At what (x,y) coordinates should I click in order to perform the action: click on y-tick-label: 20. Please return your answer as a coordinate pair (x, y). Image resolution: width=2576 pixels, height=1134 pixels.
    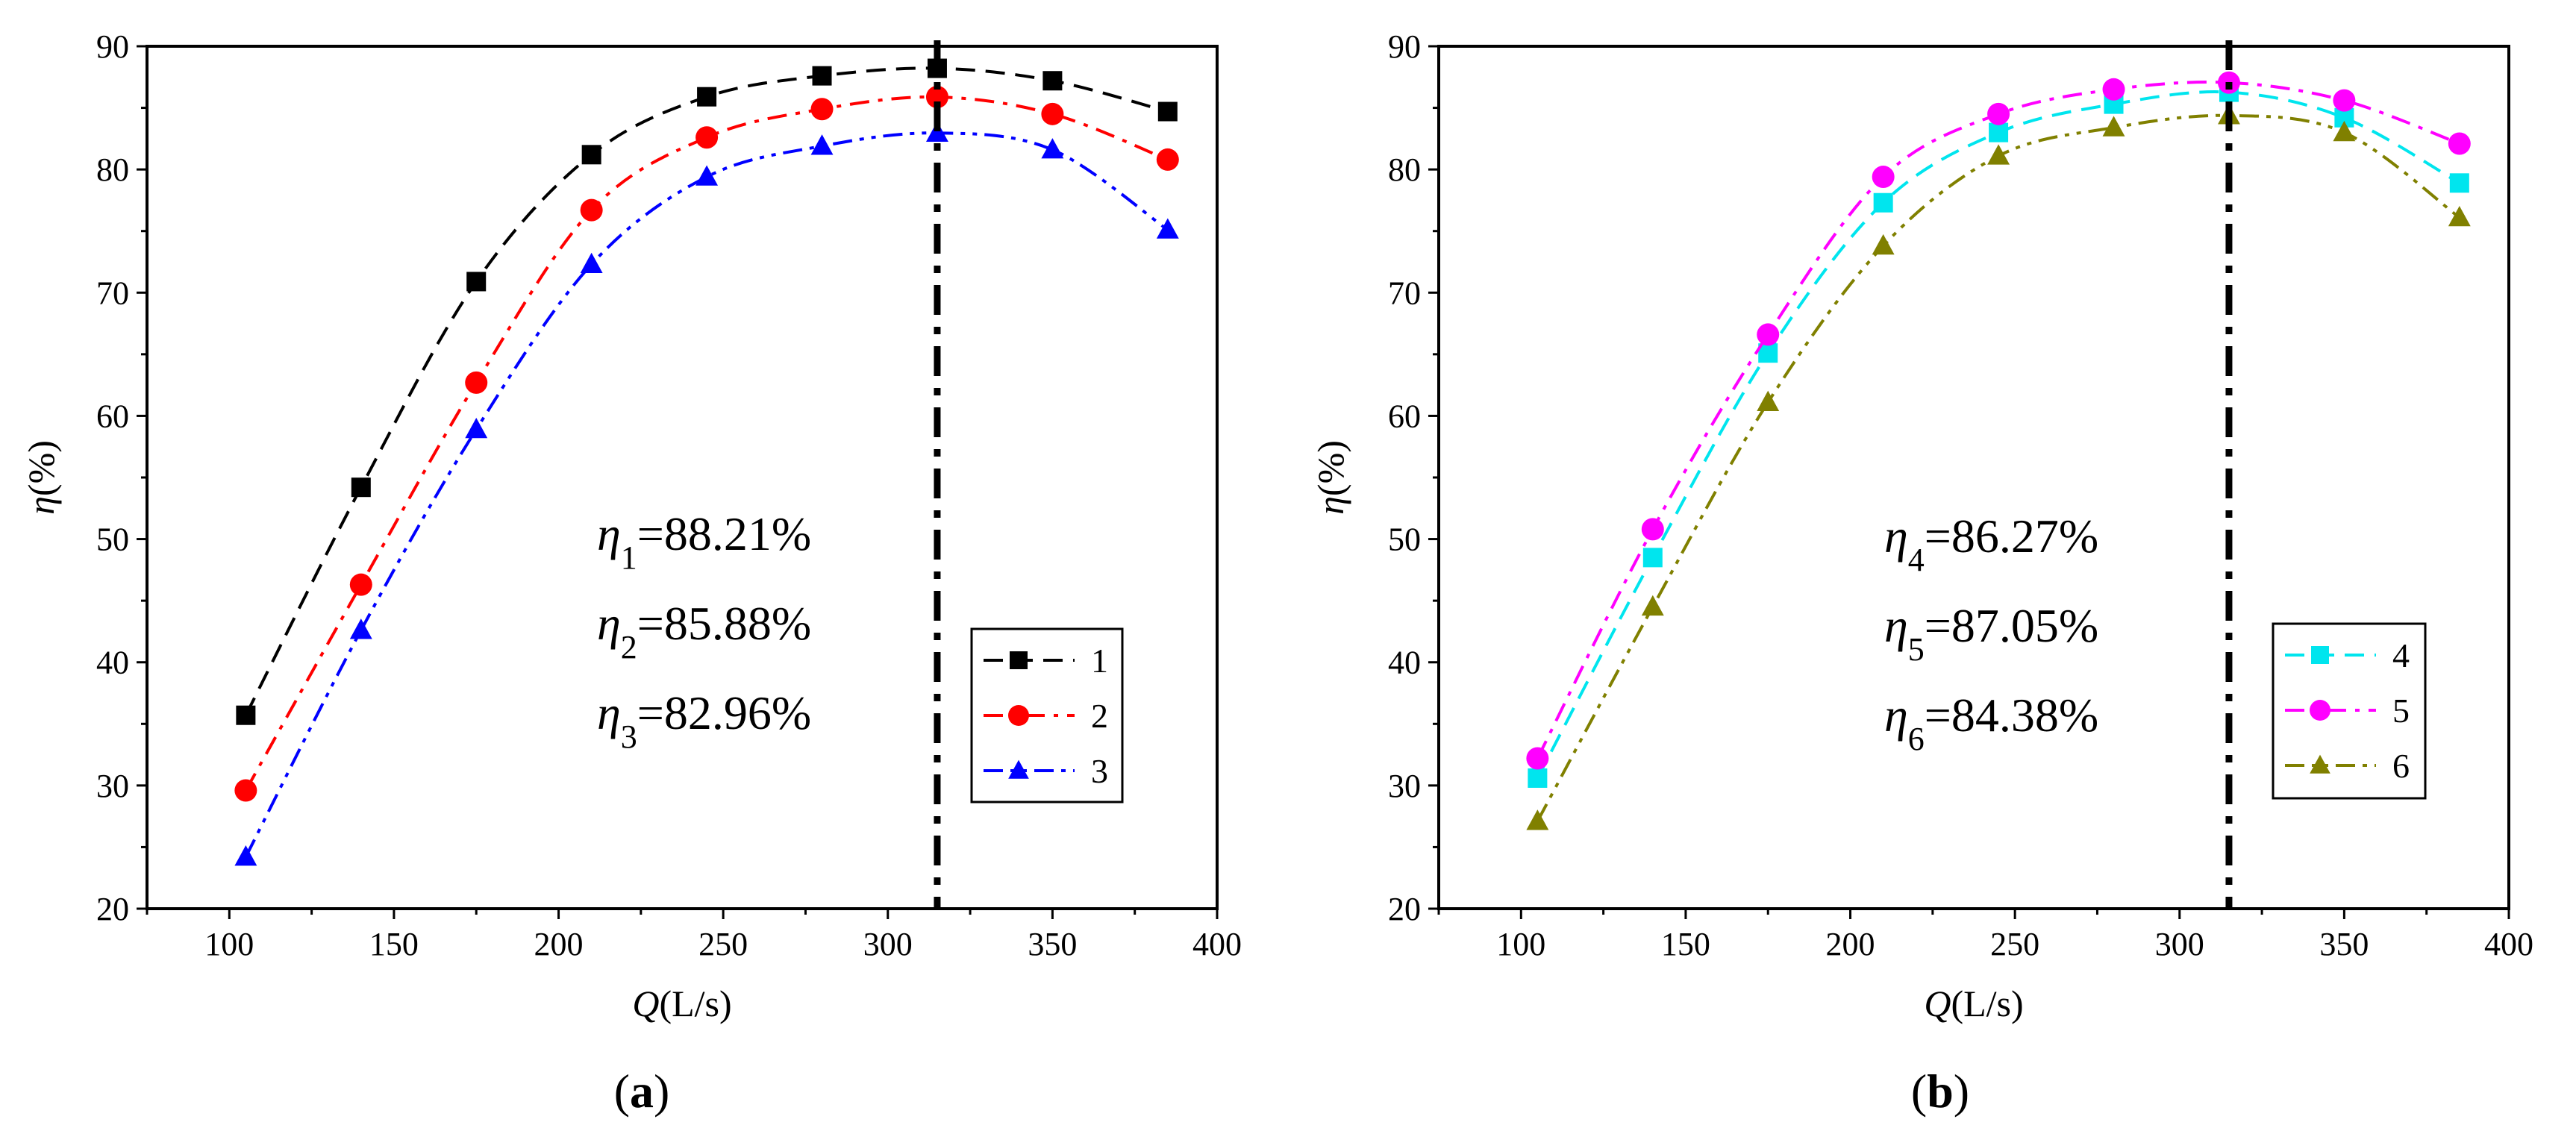
    Looking at the image, I should click on (1404, 909).